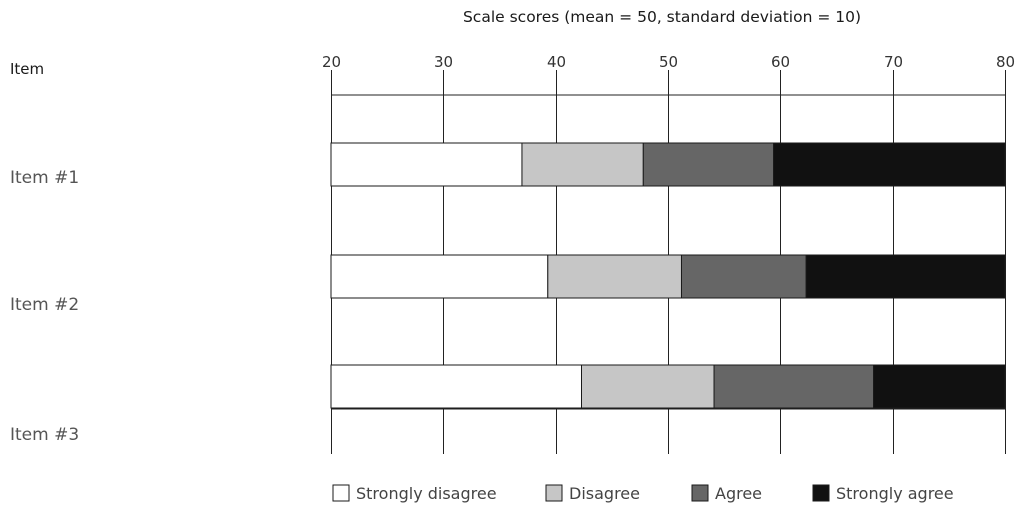  I want to click on x-tick-labels: 20 30 40 50 60 70 80, so click(668, 62).